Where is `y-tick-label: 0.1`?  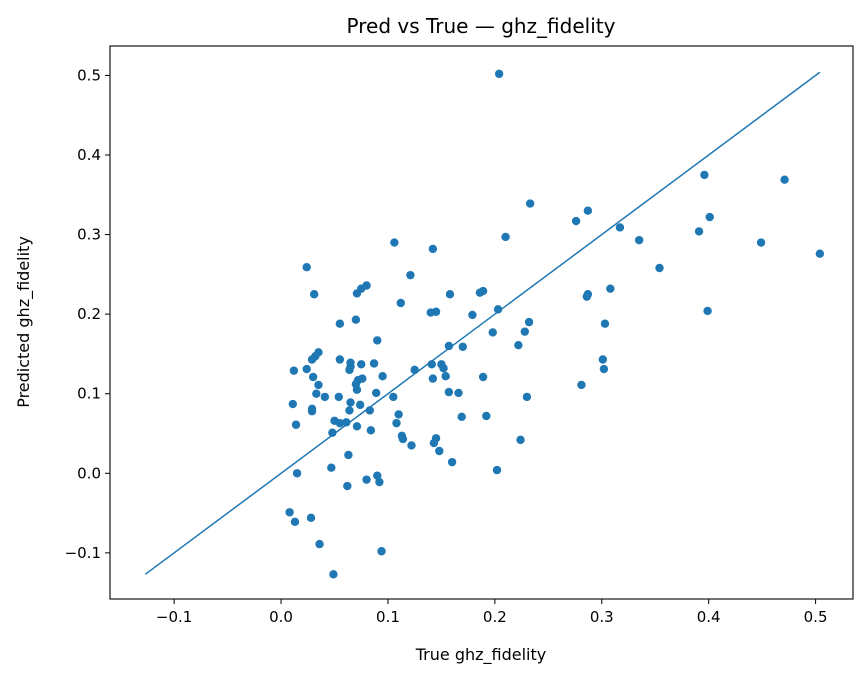
y-tick-label: 0.1 is located at coordinates (89, 394).